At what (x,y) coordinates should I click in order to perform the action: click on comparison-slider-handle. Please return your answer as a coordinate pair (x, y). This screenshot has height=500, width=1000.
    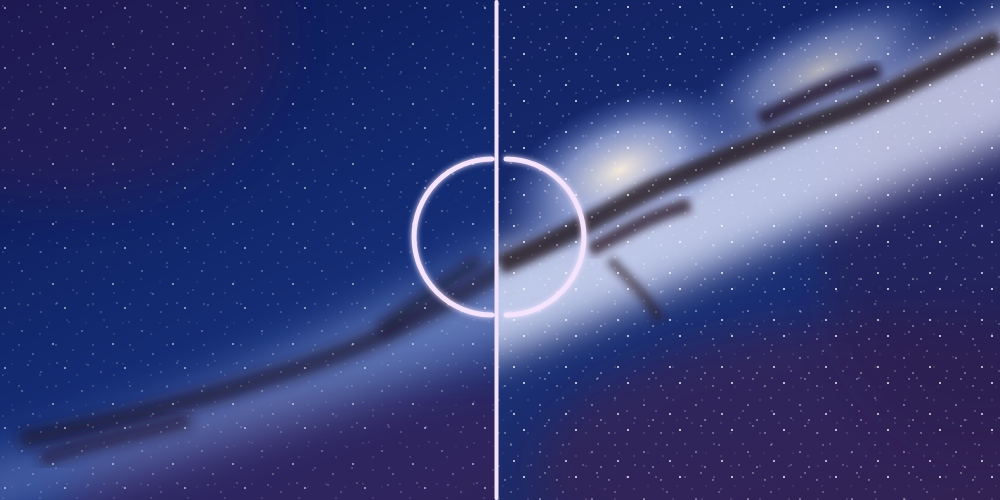
    Looking at the image, I should click on (499, 237).